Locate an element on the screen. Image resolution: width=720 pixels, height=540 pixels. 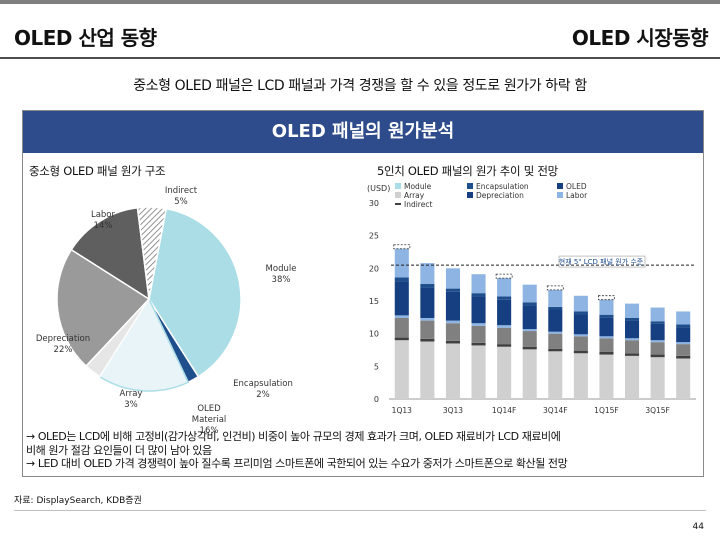
pie-label-indirect: Indirect is located at coordinates (181, 191).